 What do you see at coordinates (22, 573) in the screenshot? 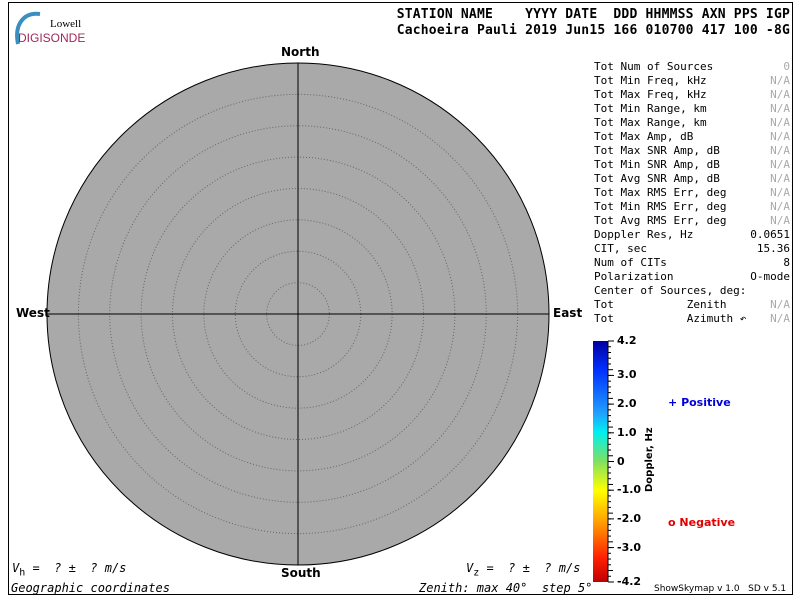
I see `vh-subscript: h` at bounding box center [22, 573].